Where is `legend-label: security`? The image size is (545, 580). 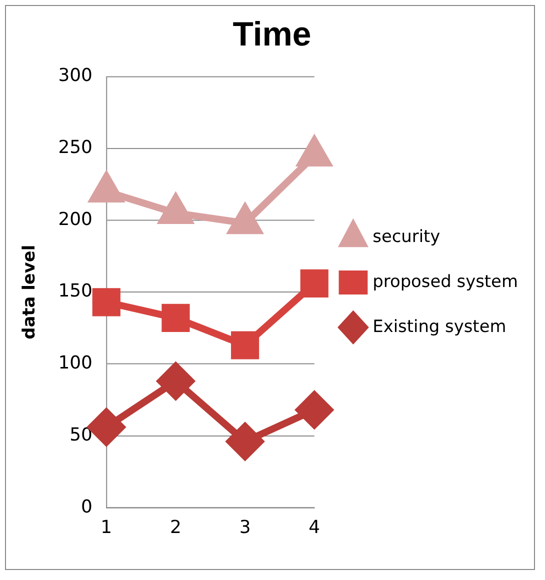 legend-label: security is located at coordinates (406, 236).